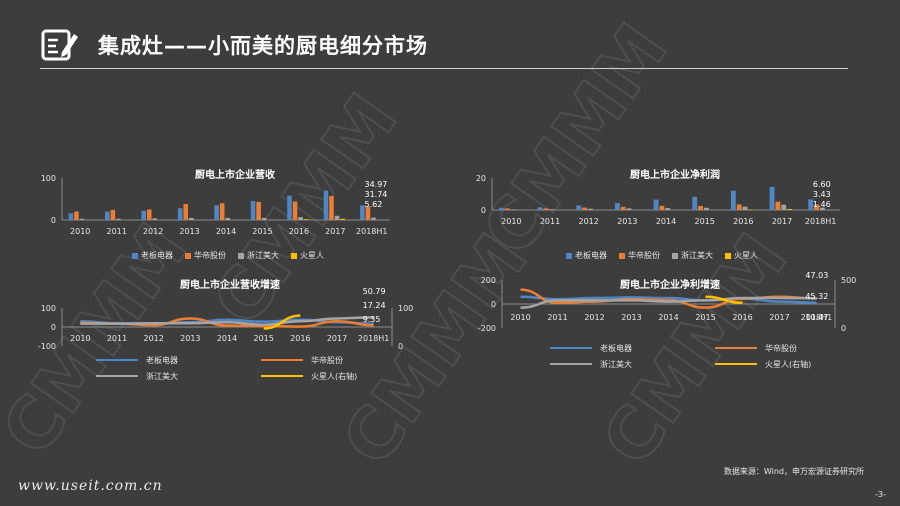 The image size is (900, 506). Describe the element at coordinates (675, 175) in the screenshot. I see `chart-title-profit: 厨电上市企业净利润` at that location.